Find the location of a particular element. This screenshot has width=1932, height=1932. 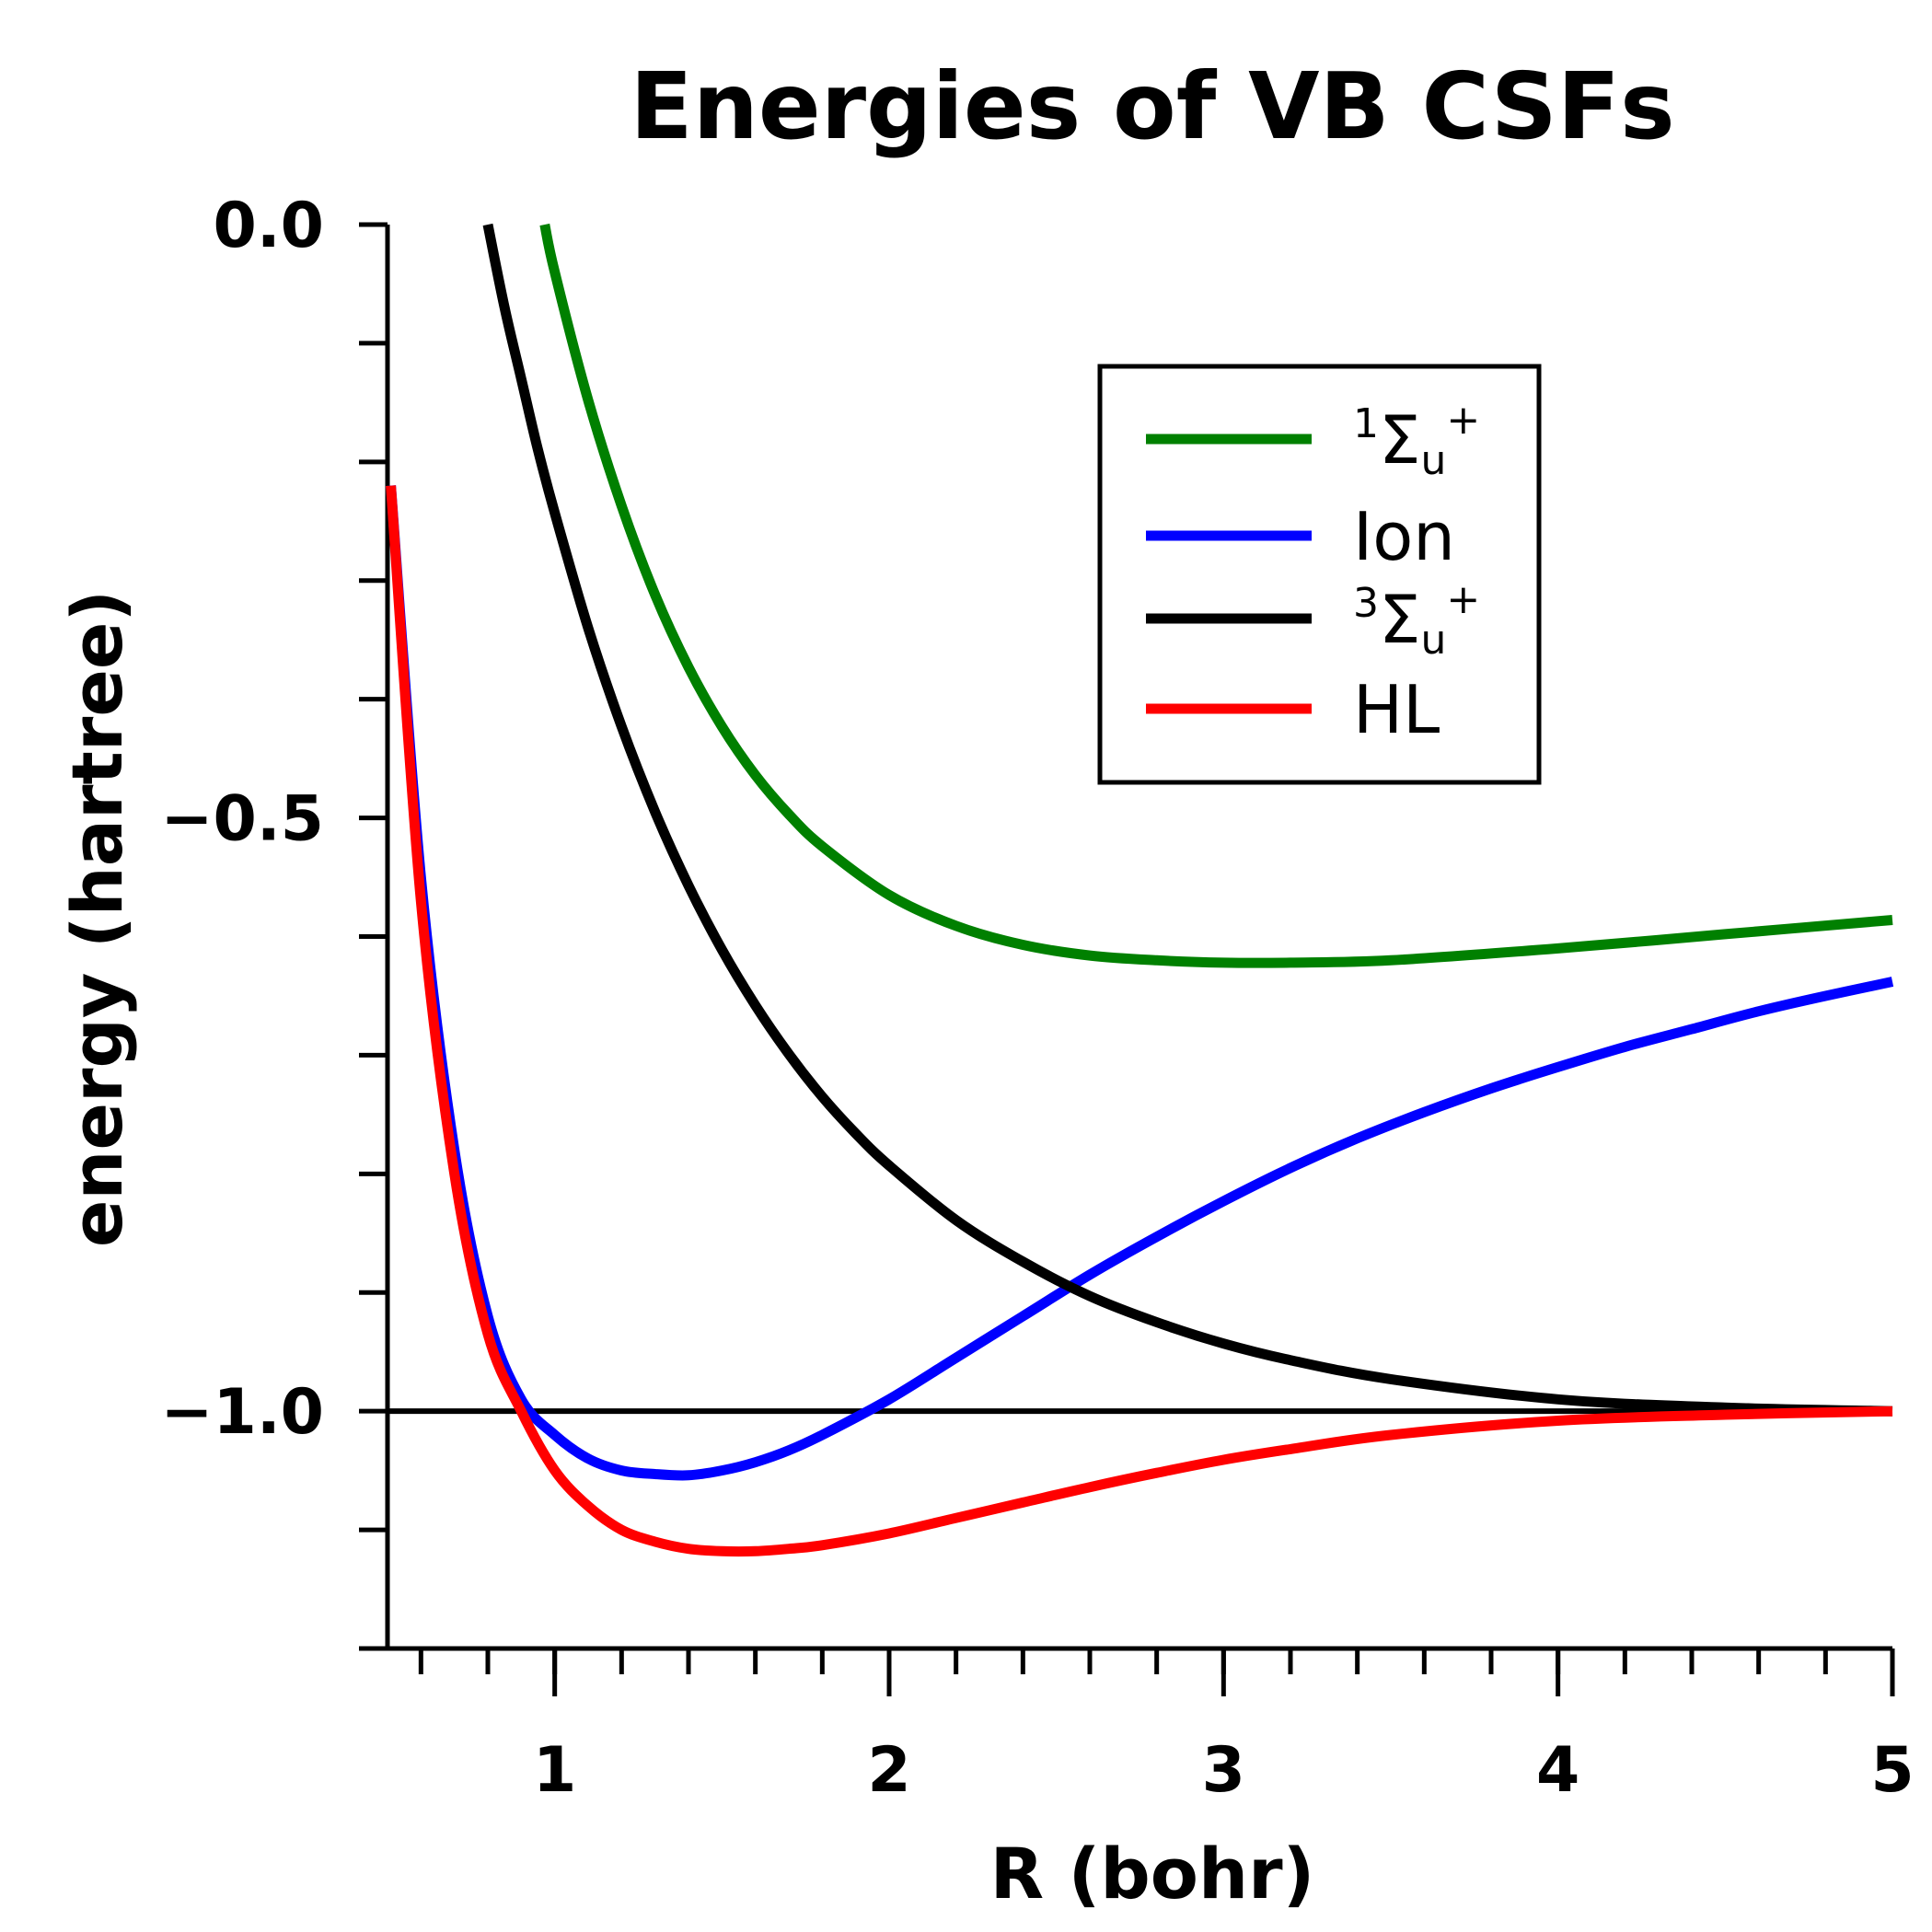

y-tick-label: 0.0 is located at coordinates (269, 226).